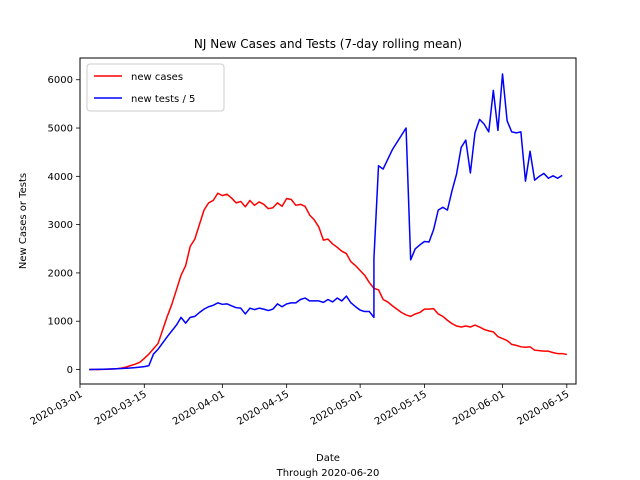 This screenshot has width=640, height=480. I want to click on x-axis-label: Date, so click(328, 458).